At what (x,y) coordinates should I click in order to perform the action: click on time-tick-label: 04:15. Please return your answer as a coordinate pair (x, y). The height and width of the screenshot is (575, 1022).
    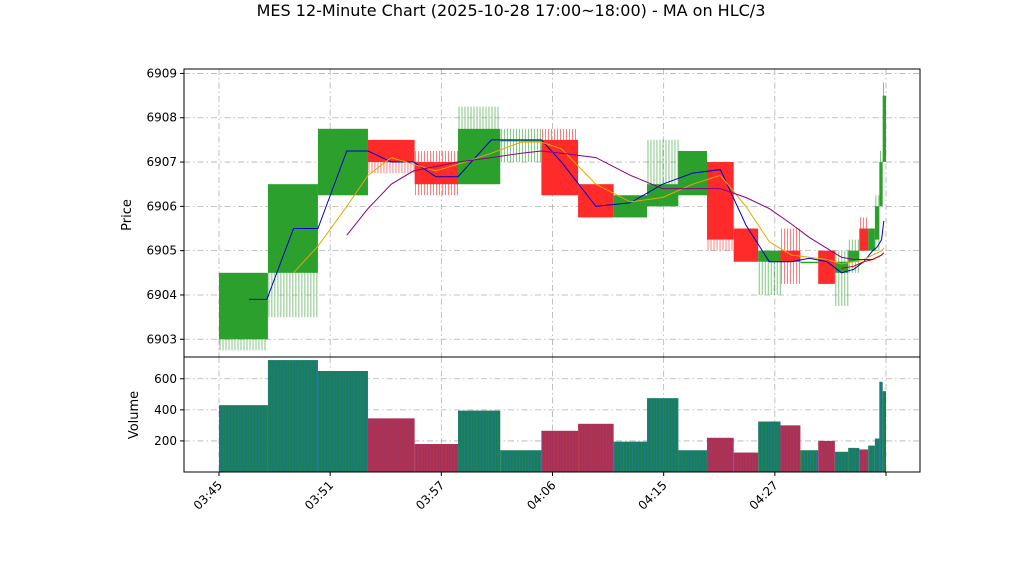
    Looking at the image, I should click on (652, 495).